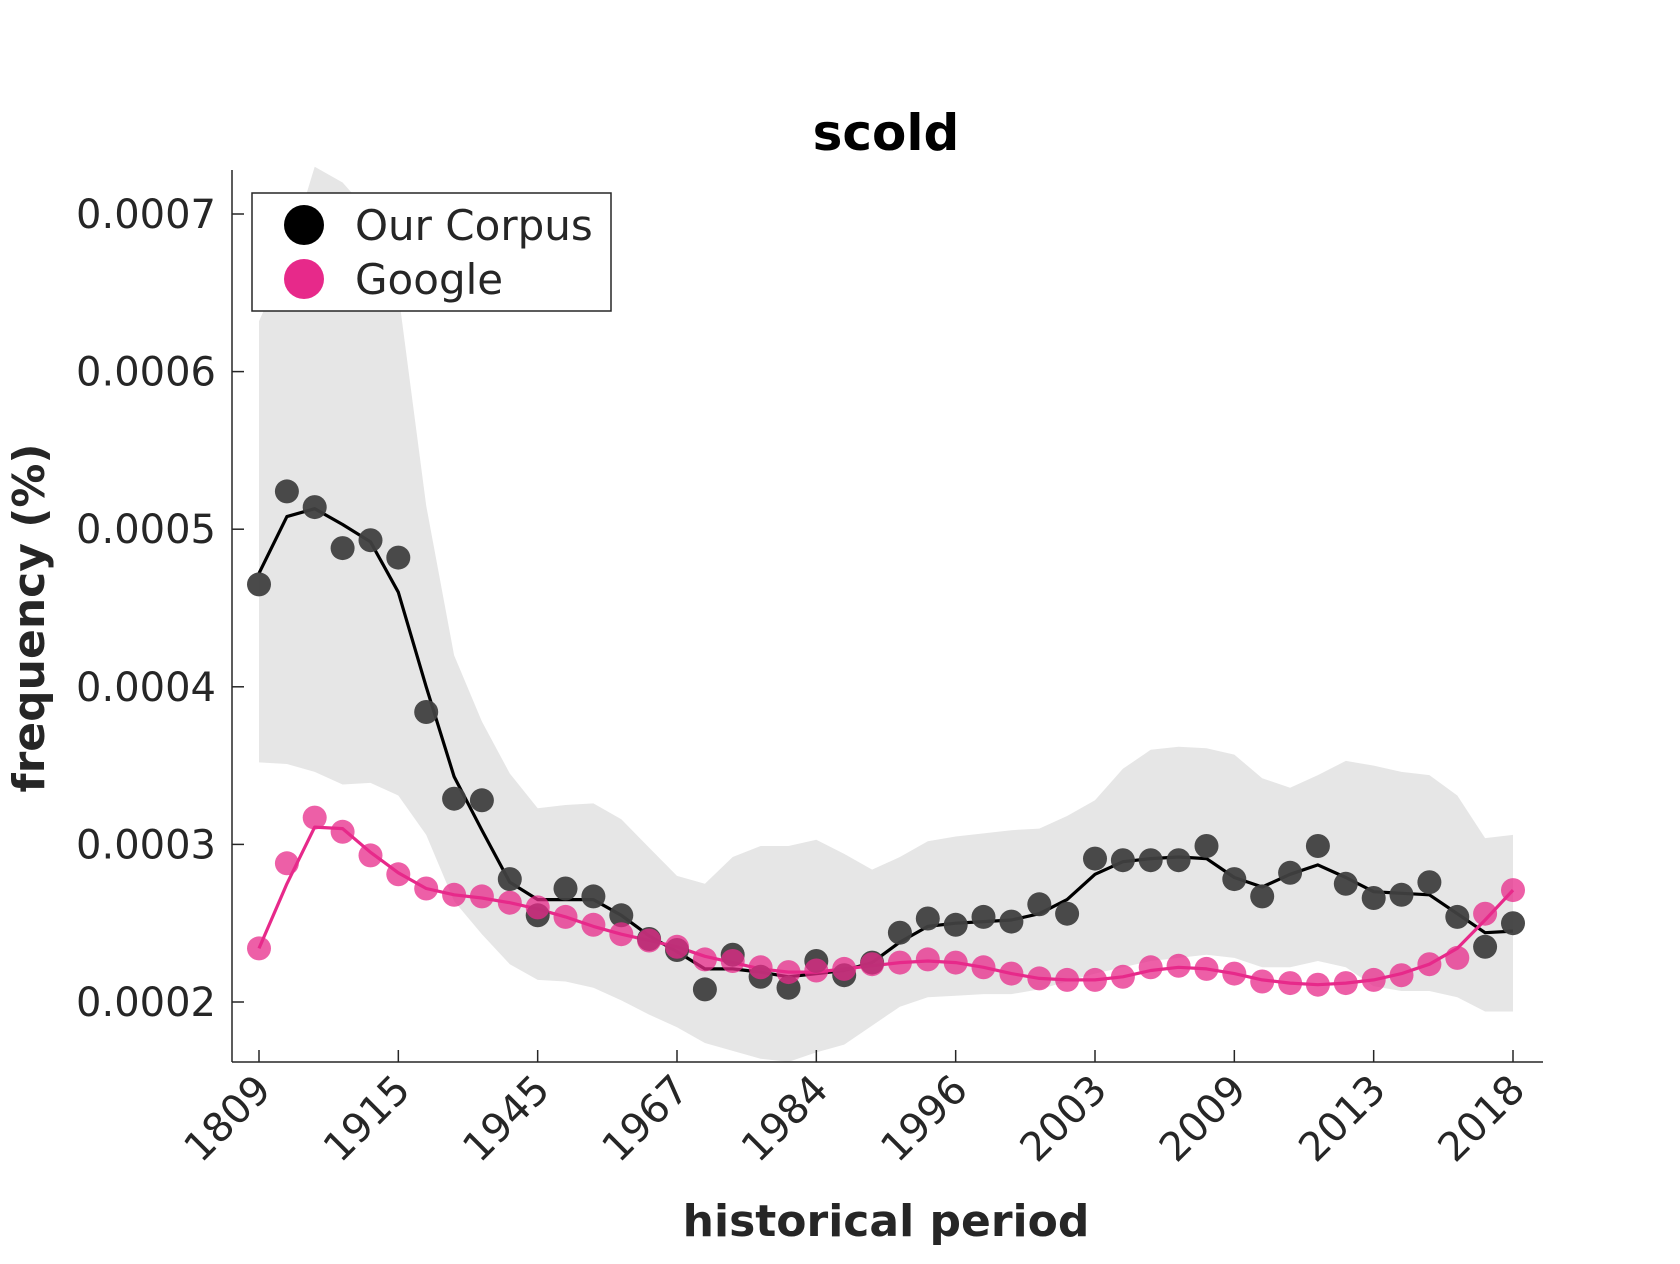  I want to click on x-axis-label: historical period, so click(886, 1221).